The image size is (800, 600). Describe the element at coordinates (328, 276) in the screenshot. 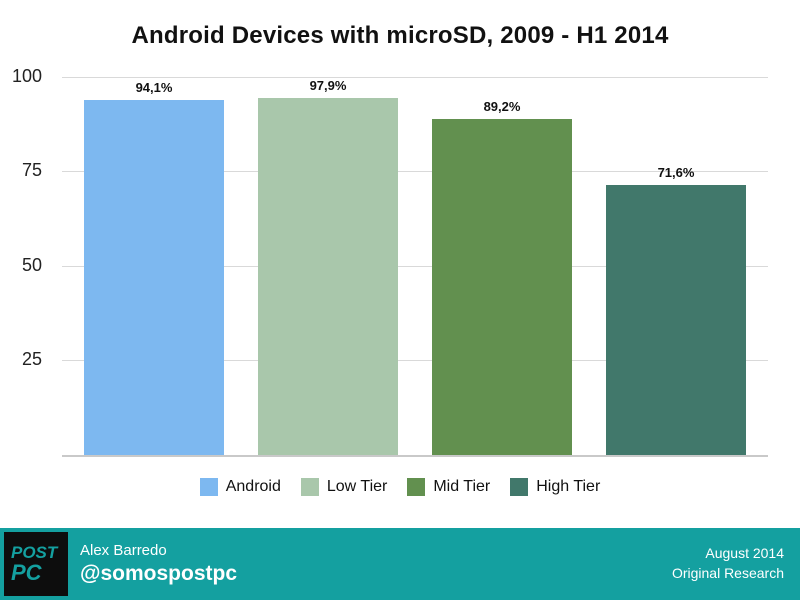

I see `bar-low-tier` at that location.